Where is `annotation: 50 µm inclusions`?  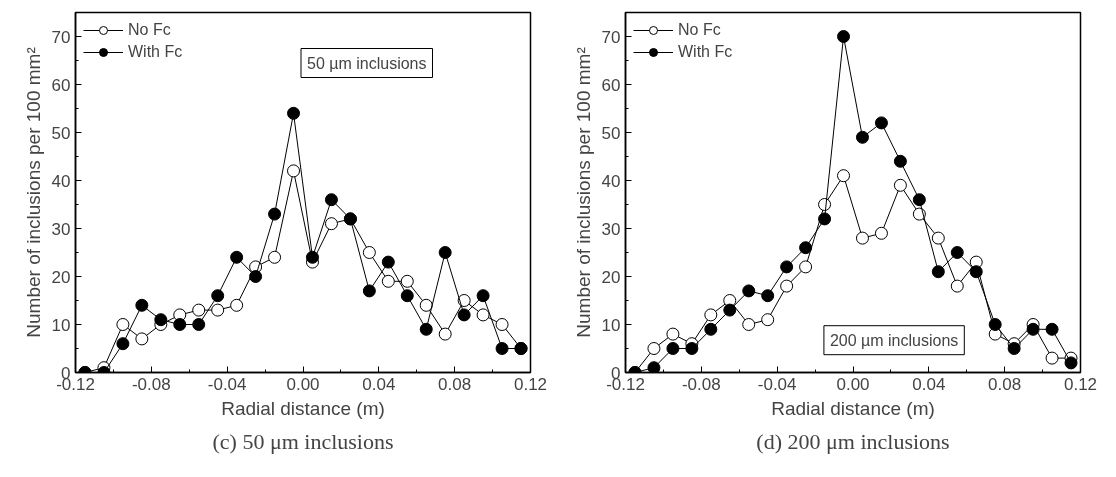 annotation: 50 µm inclusions is located at coordinates (367, 63).